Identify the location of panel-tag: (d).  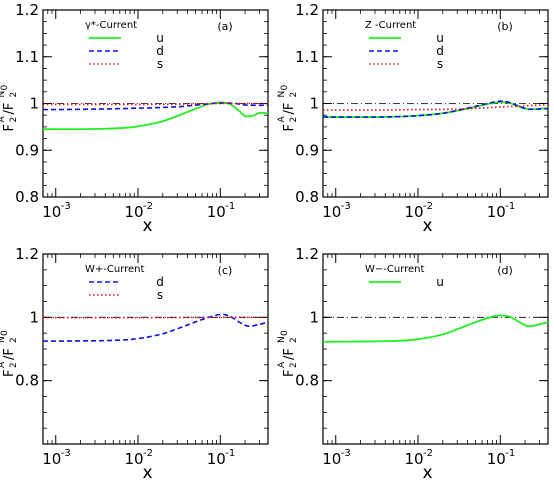
(505, 270).